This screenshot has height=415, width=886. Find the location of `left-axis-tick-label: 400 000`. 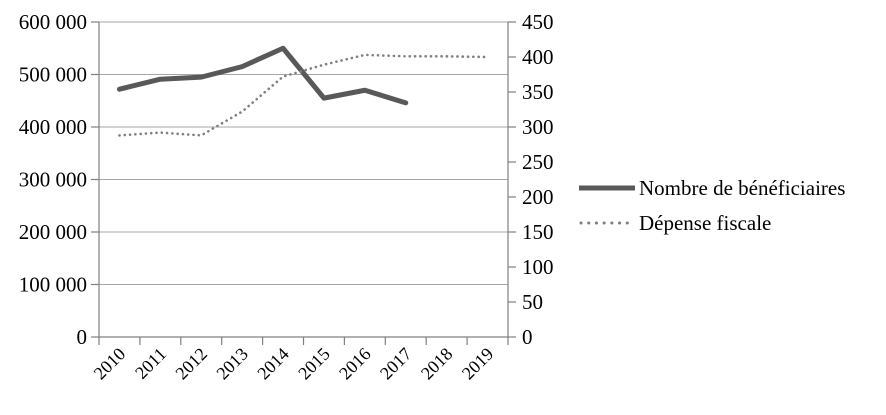

left-axis-tick-label: 400 000 is located at coordinates (53, 127).